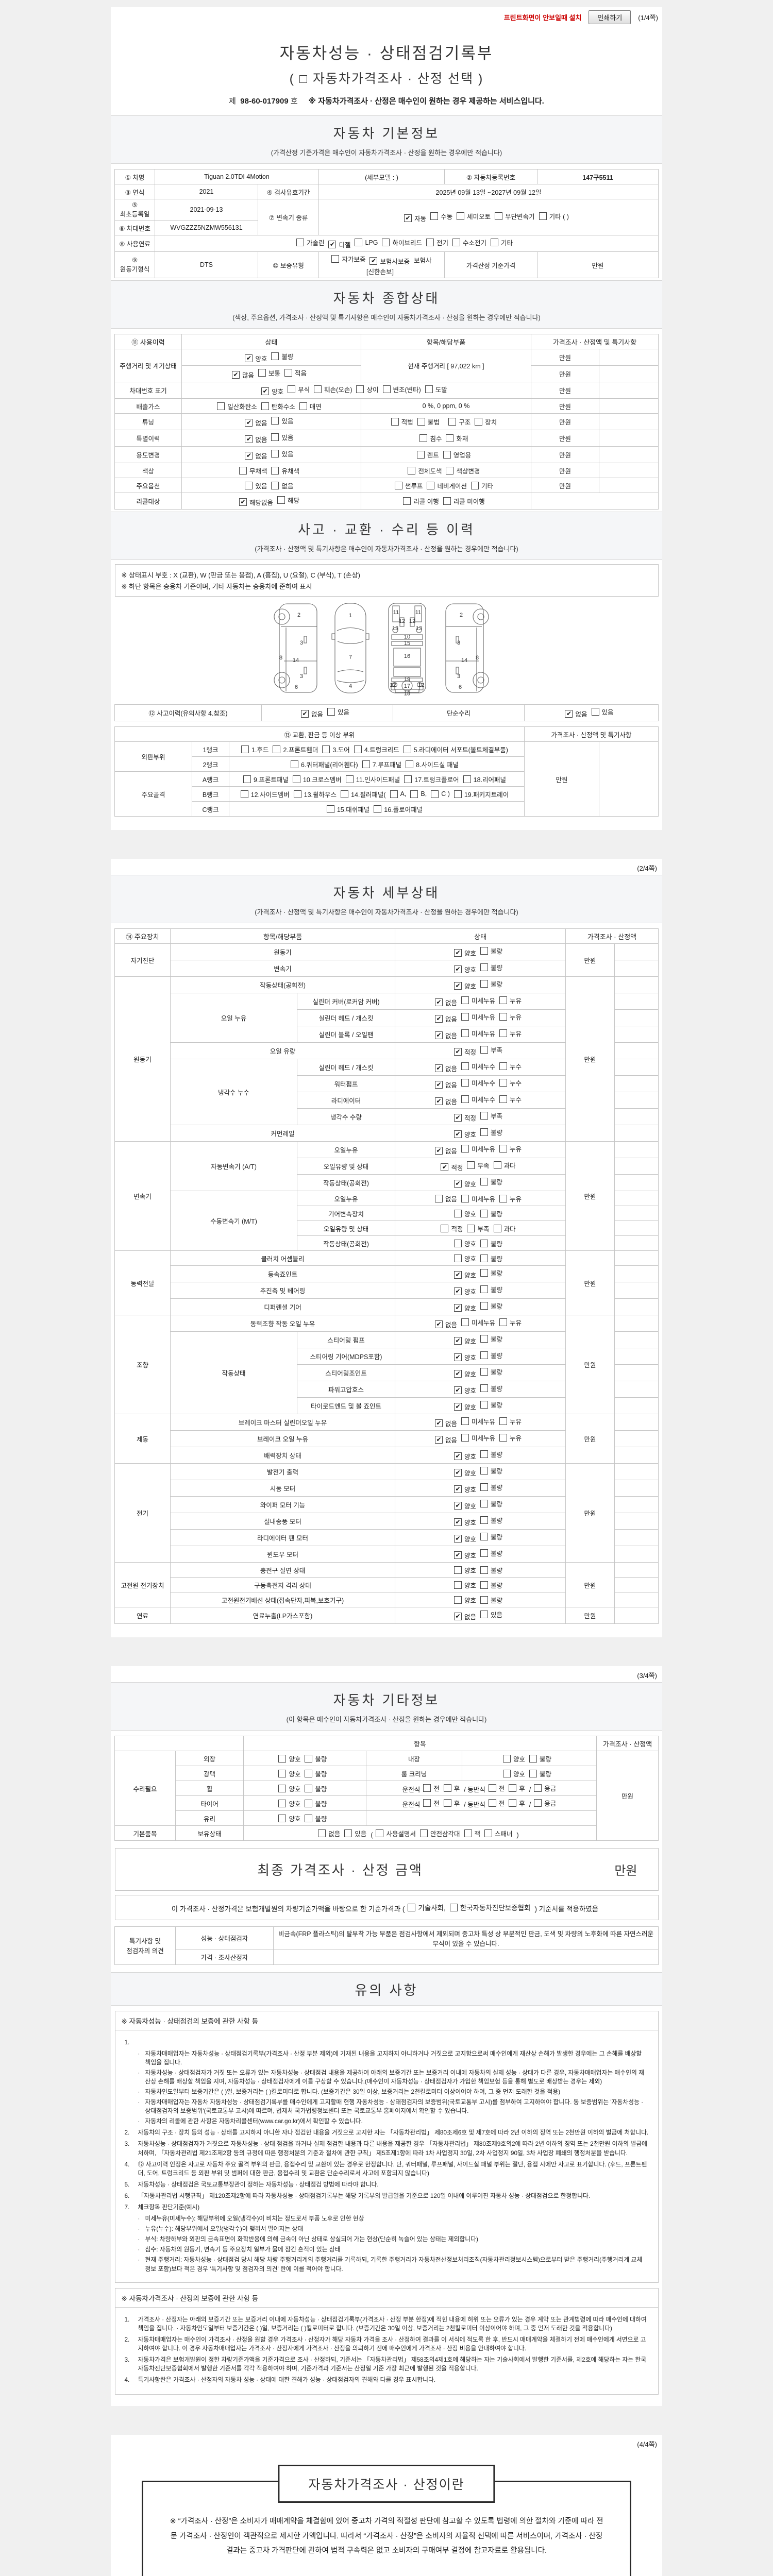  Describe the element at coordinates (396, 1833) in the screenshot. I see `checkbox-option: 사용설명서` at that location.